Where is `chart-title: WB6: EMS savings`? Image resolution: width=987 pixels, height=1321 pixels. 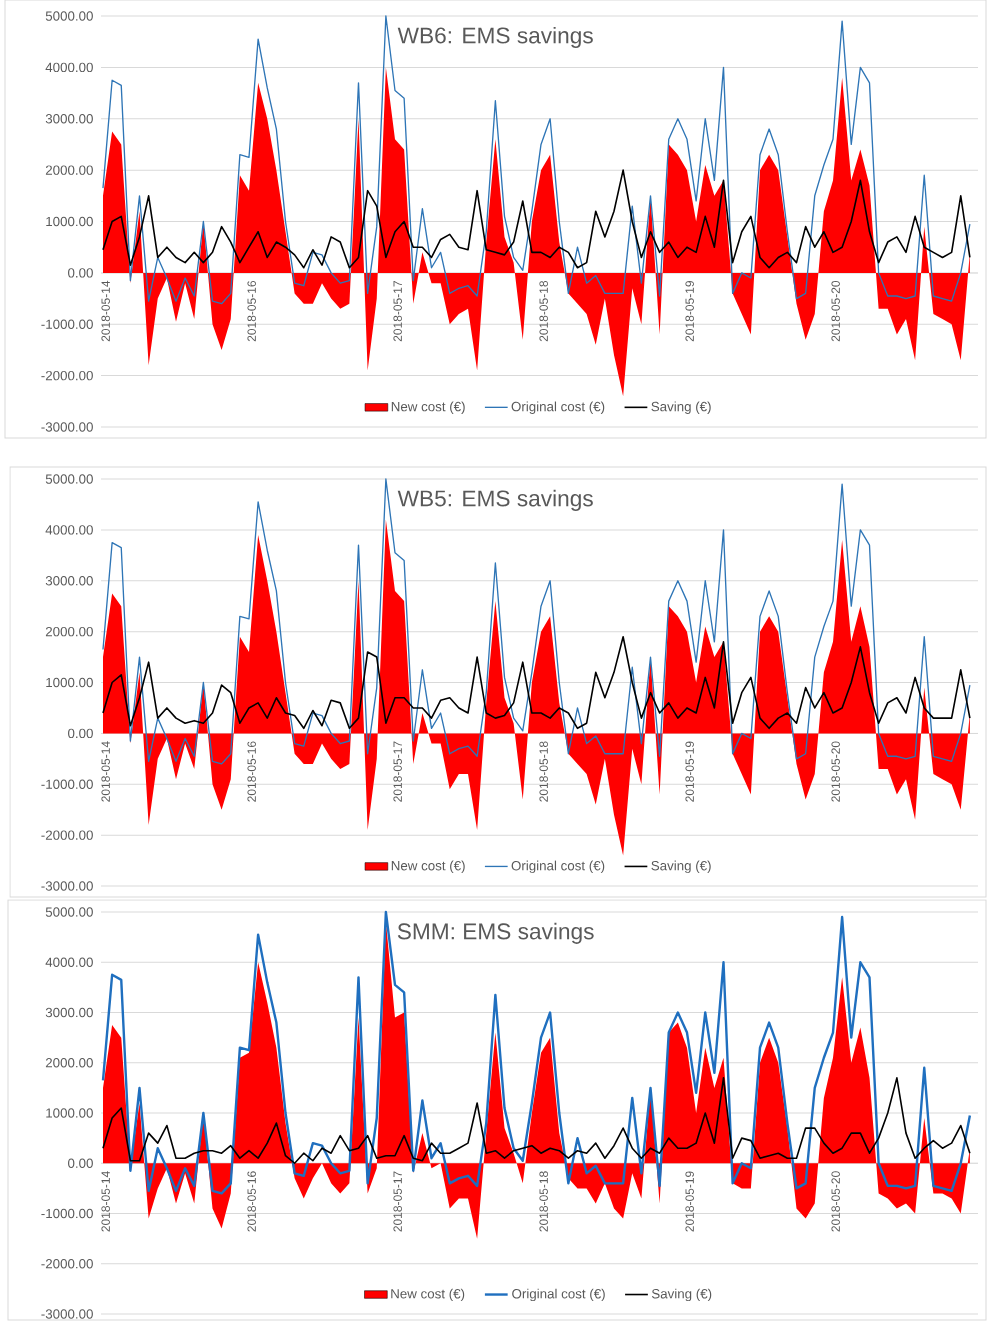 chart-title: WB6: EMS savings is located at coordinates (495, 37).